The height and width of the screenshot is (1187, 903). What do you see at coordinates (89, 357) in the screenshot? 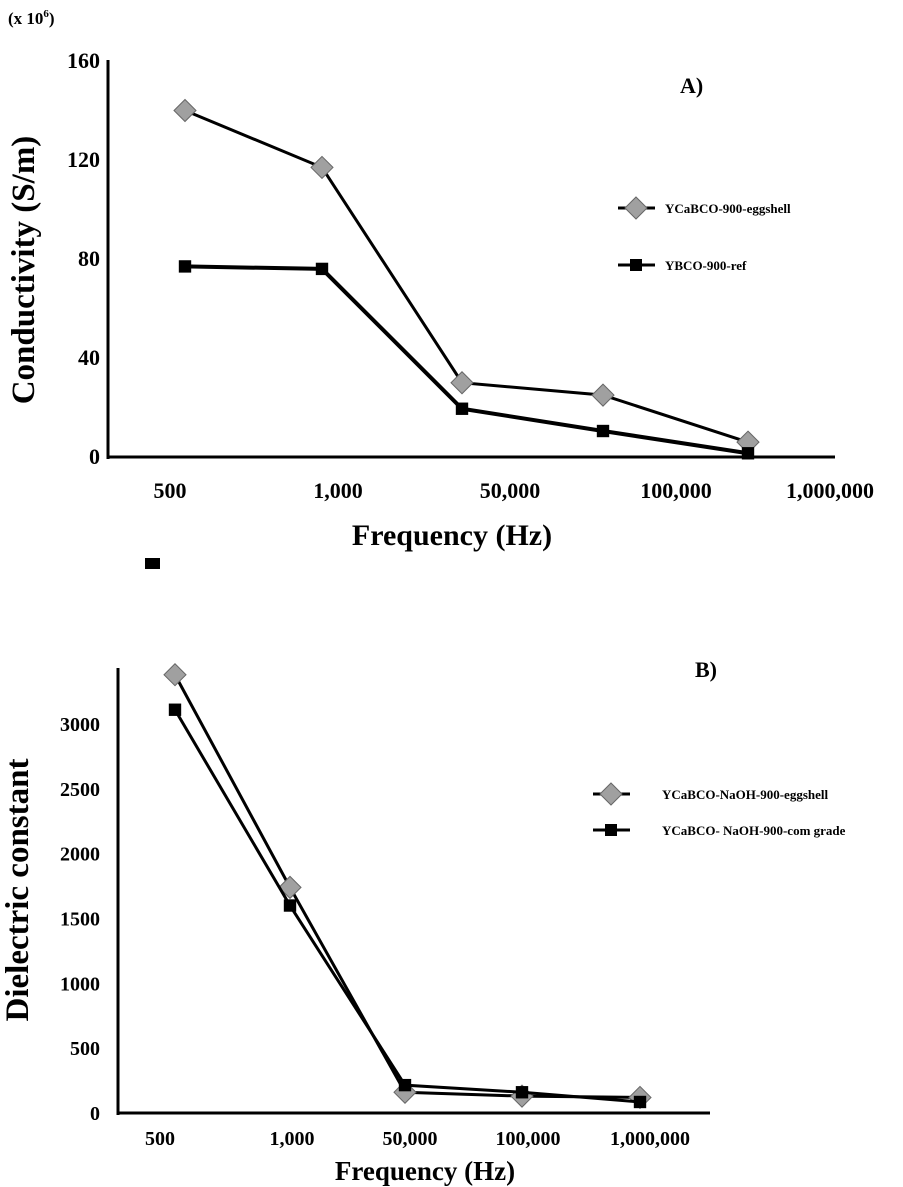
I see `y-tick-label: 40` at bounding box center [89, 357].